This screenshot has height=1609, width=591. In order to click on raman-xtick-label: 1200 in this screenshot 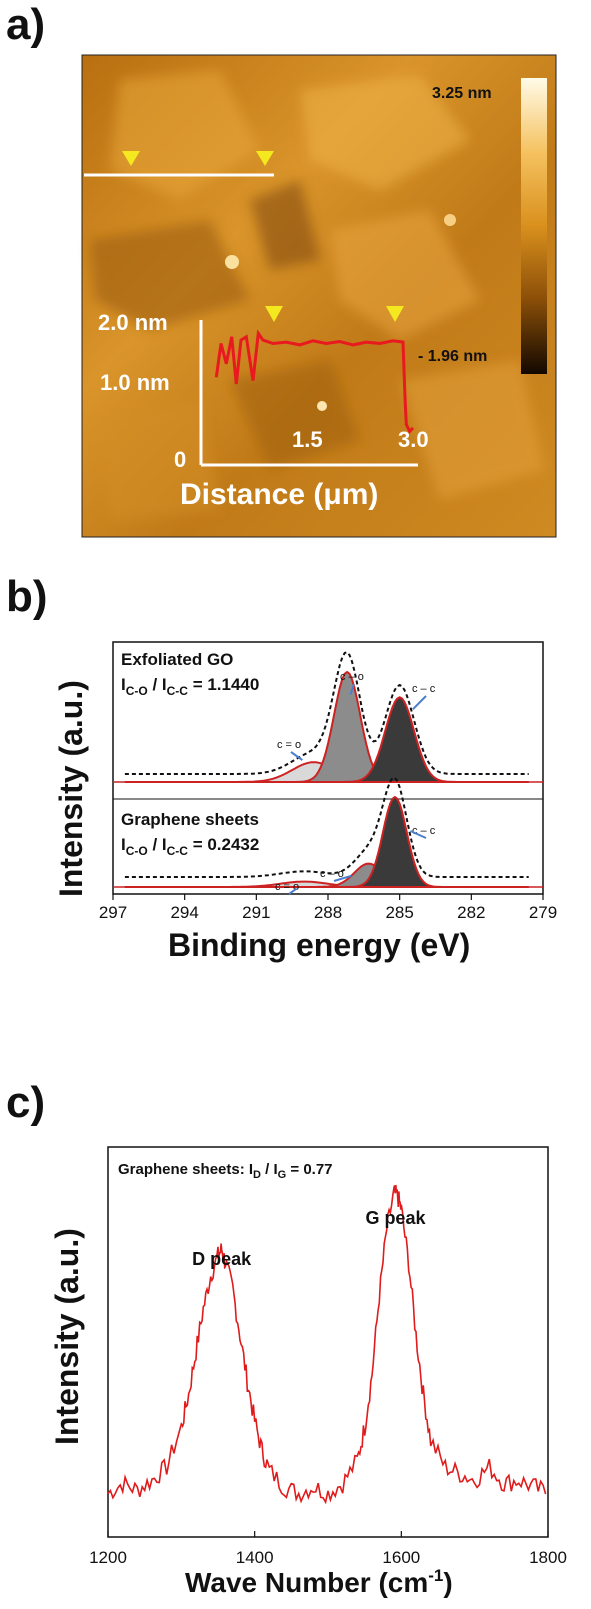, I will do `click(108, 1557)`.